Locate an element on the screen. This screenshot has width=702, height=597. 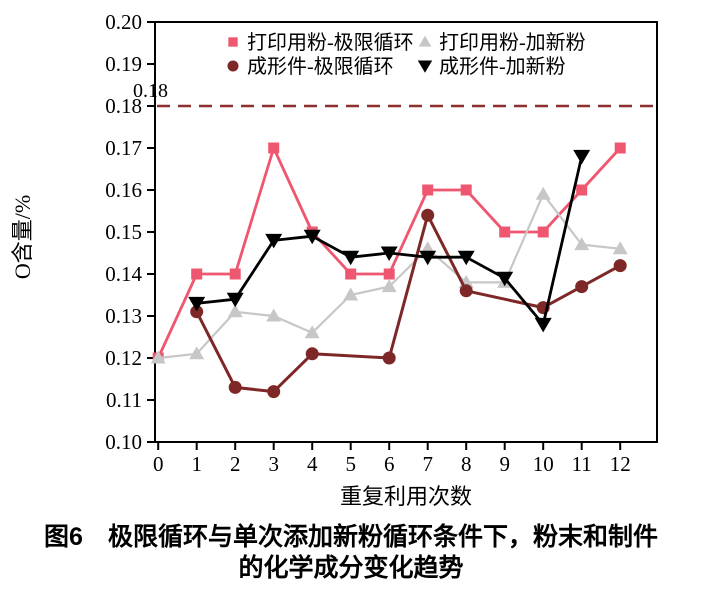
y-tick-label: 0.20 is located at coordinates (123, 22).